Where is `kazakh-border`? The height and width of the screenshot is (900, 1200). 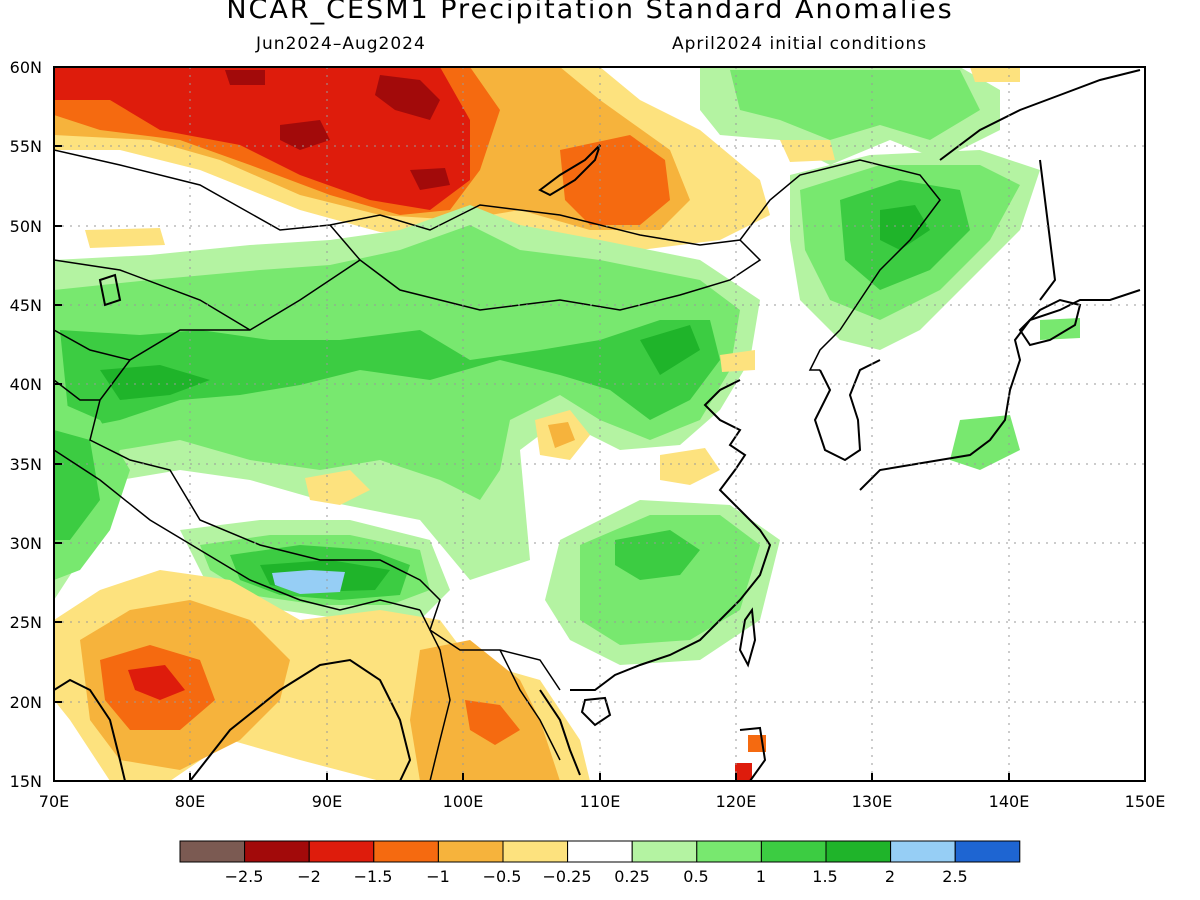 kazakh-border is located at coordinates (152, 295).